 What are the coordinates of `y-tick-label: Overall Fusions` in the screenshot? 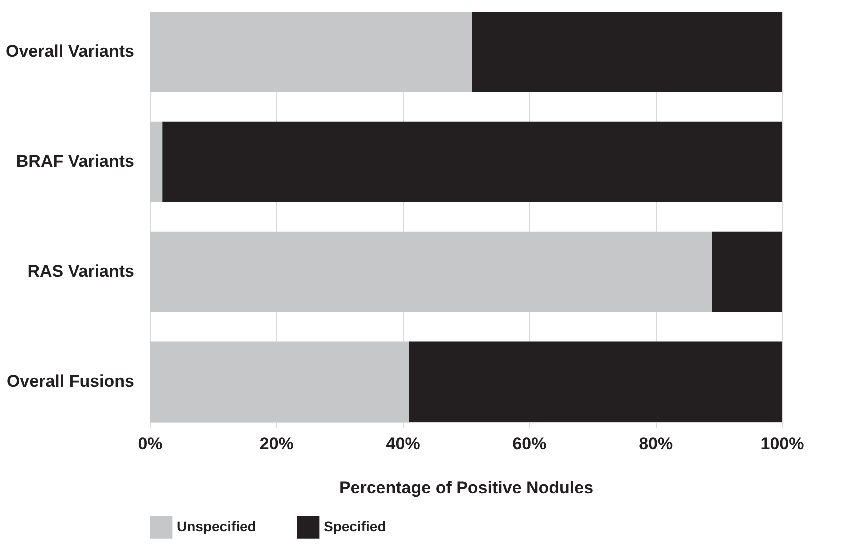 It's located at (70, 381).